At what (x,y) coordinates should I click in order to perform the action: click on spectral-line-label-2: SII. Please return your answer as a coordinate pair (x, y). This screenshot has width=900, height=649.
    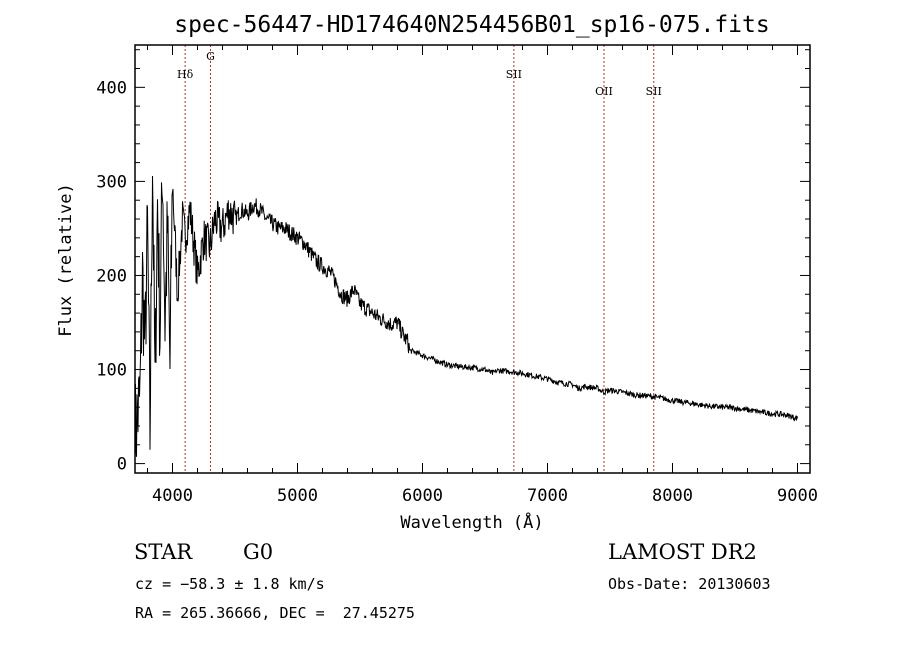
    Looking at the image, I should click on (514, 74).